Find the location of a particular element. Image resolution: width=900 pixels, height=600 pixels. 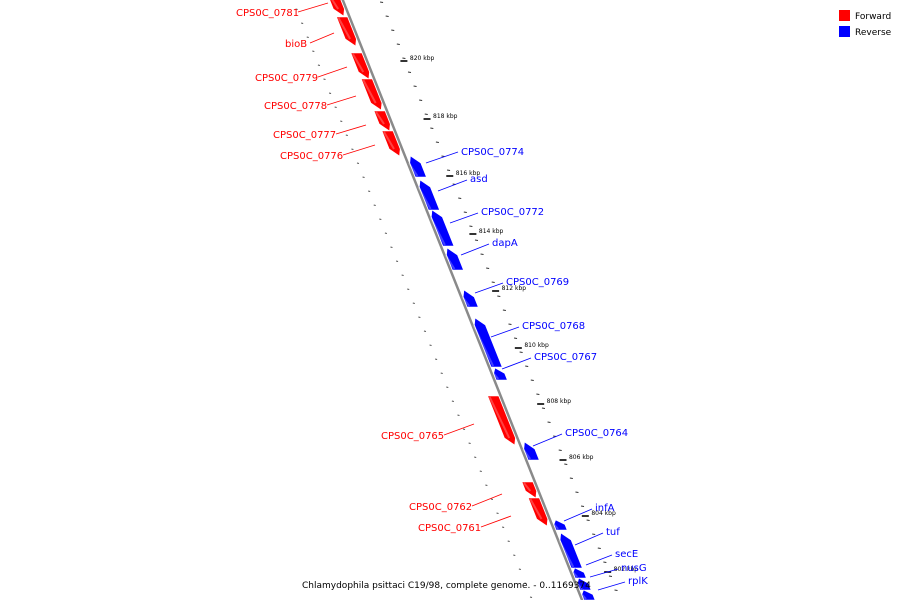

gene-label-reverse: infA is located at coordinates (605, 508).